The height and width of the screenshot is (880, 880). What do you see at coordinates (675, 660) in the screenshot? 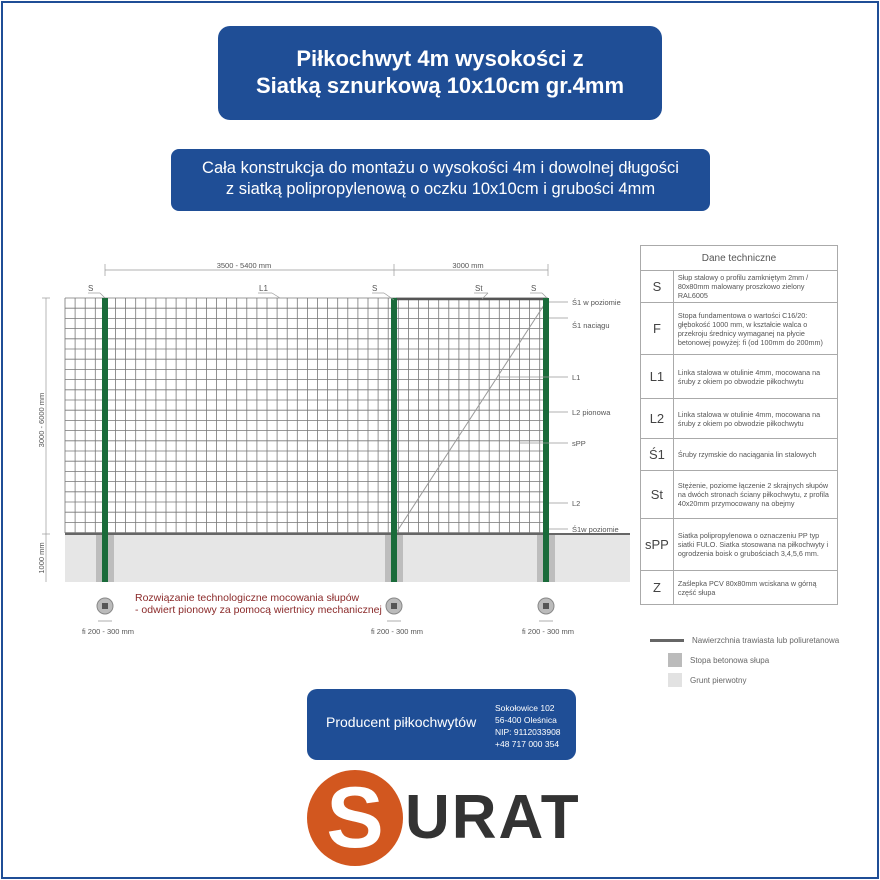
I see `concrete-swatch-icon` at bounding box center [675, 660].